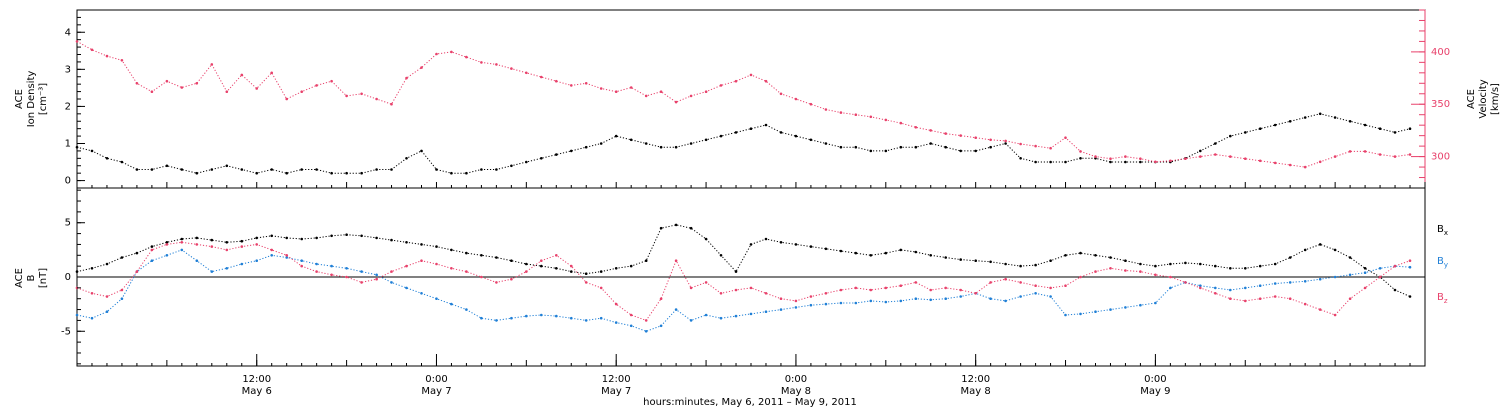 This screenshot has height=410, width=1500. Describe the element at coordinates (68, 69) in the screenshot. I see `top-ytick-label: 3` at that location.